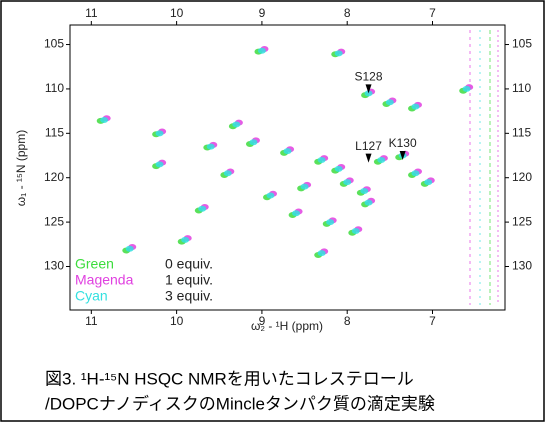 This screenshot has height=427, width=545. What do you see at coordinates (94, 264) in the screenshot?
I see `legend-name: Green` at bounding box center [94, 264].